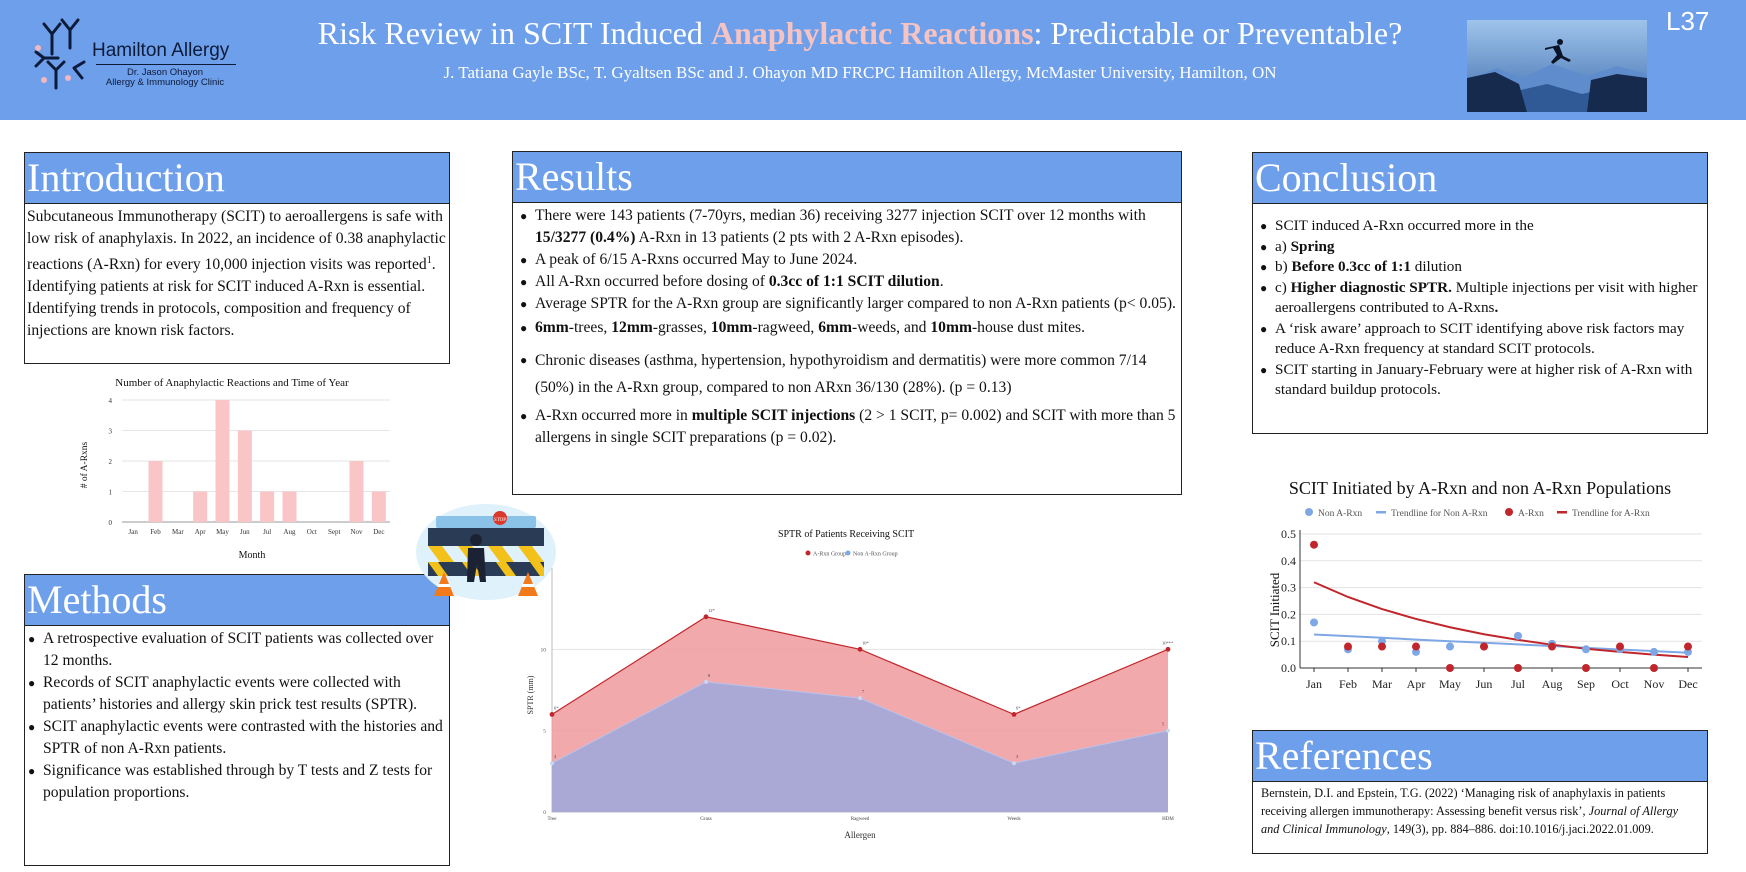 The width and height of the screenshot is (1746, 872). I want to click on conclusion-item: b) Before 0.3cc of 1:1 dilution, so click(1482, 267).